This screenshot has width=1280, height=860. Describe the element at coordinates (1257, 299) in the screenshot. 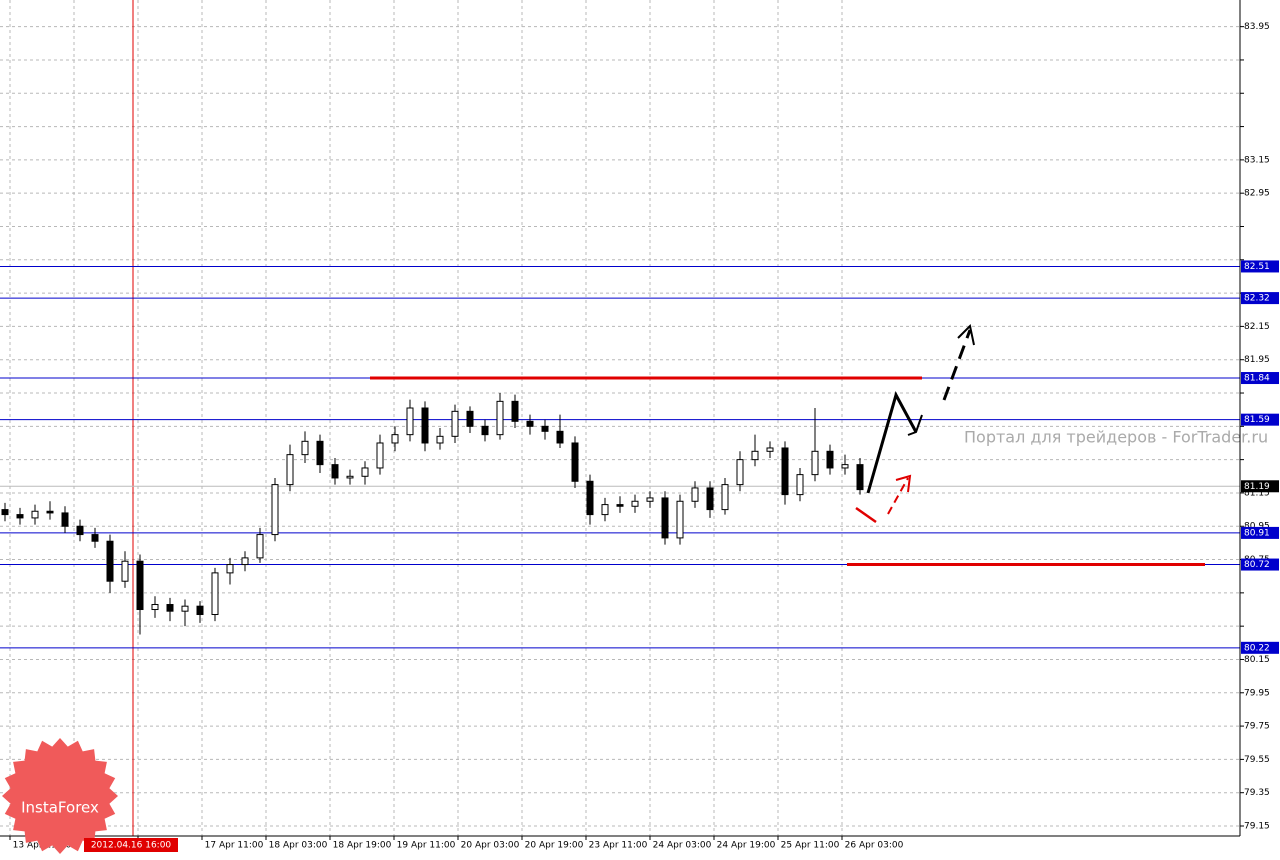

I see `level-label: 82.32` at that location.